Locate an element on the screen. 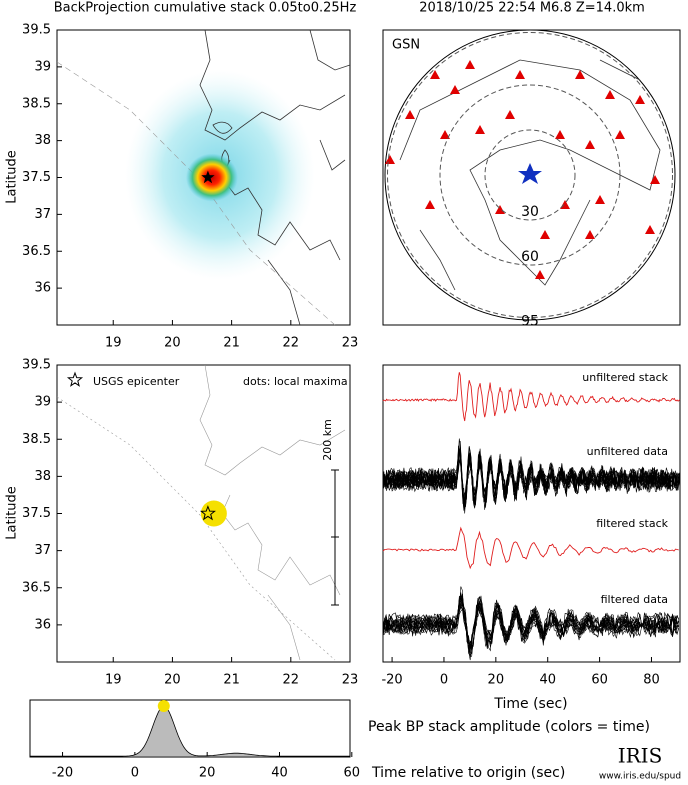 The image size is (688, 785). note: dots: local maxima is located at coordinates (295, 381).